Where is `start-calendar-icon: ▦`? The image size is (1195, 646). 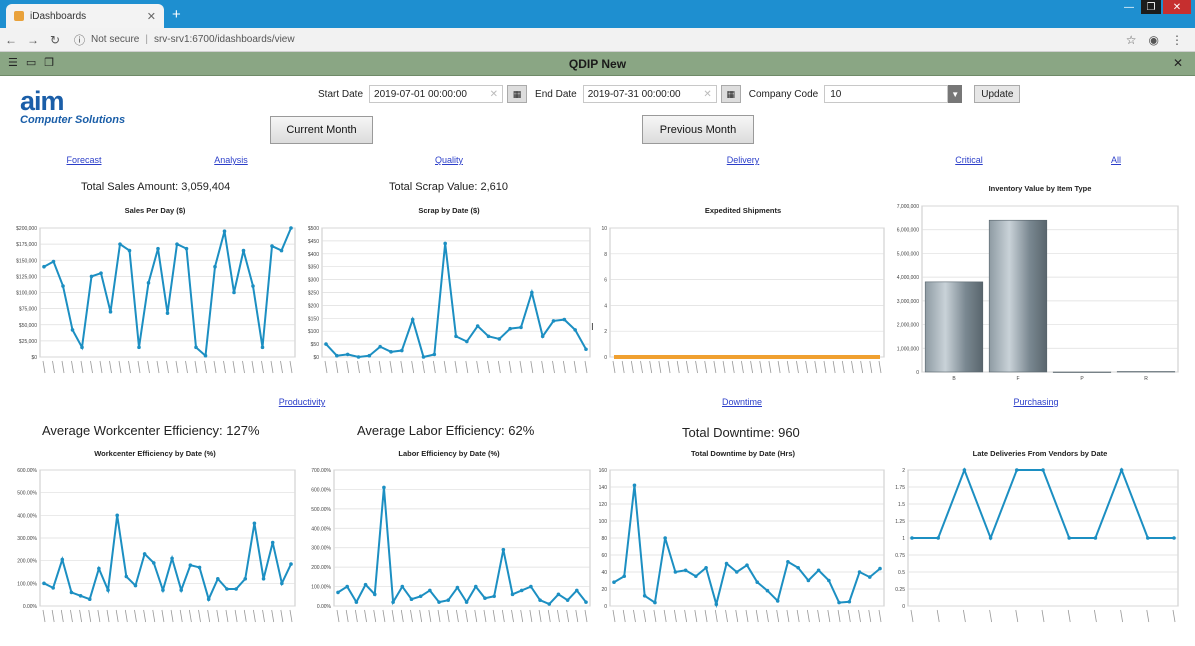
start-calendar-icon: ▦ is located at coordinates (517, 94).